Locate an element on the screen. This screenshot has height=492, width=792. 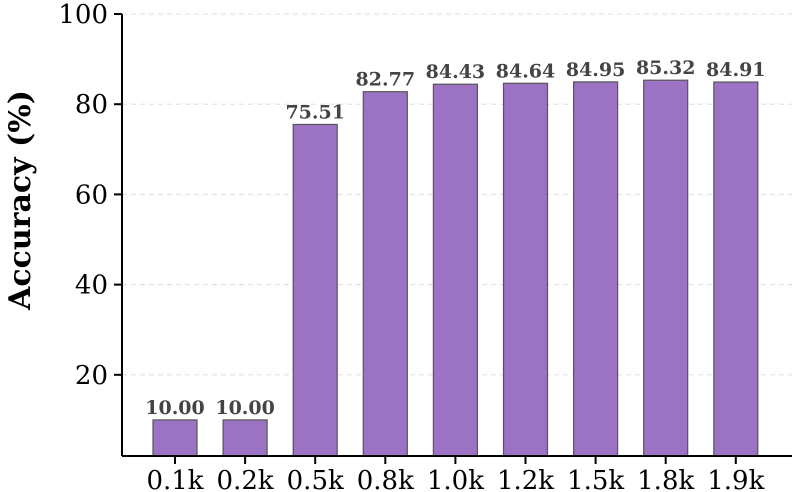
x-tick-label: 0.2k is located at coordinates (245, 479).